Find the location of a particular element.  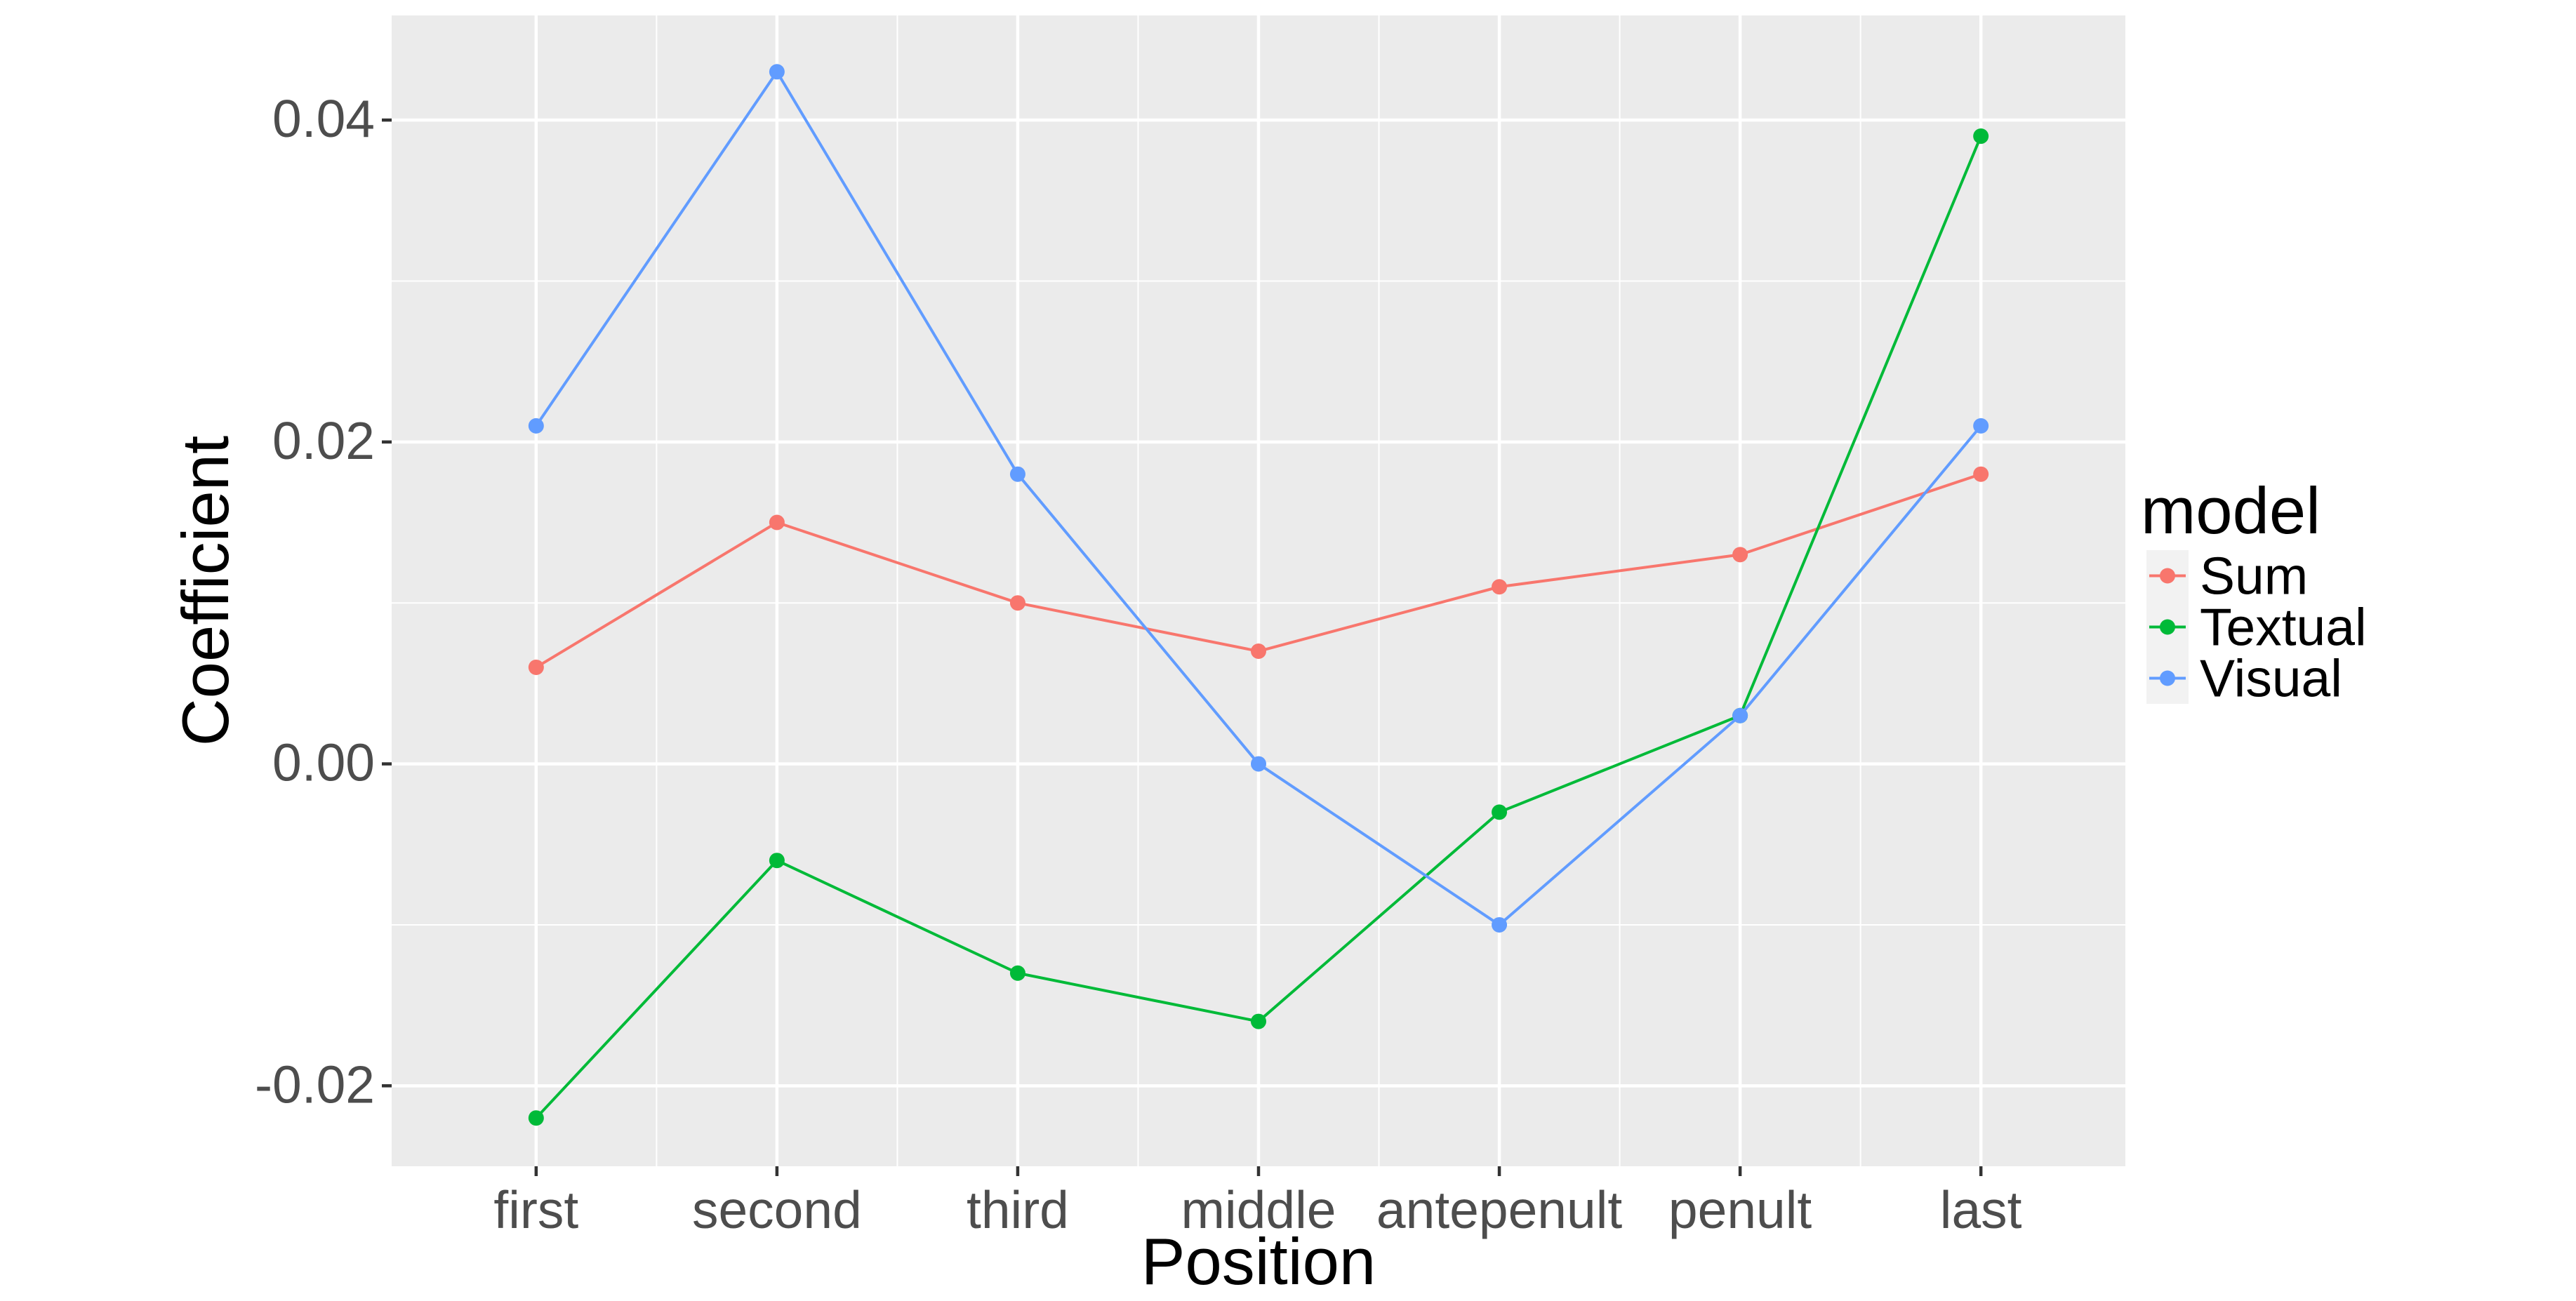

x-tick-label: second is located at coordinates (777, 1209).